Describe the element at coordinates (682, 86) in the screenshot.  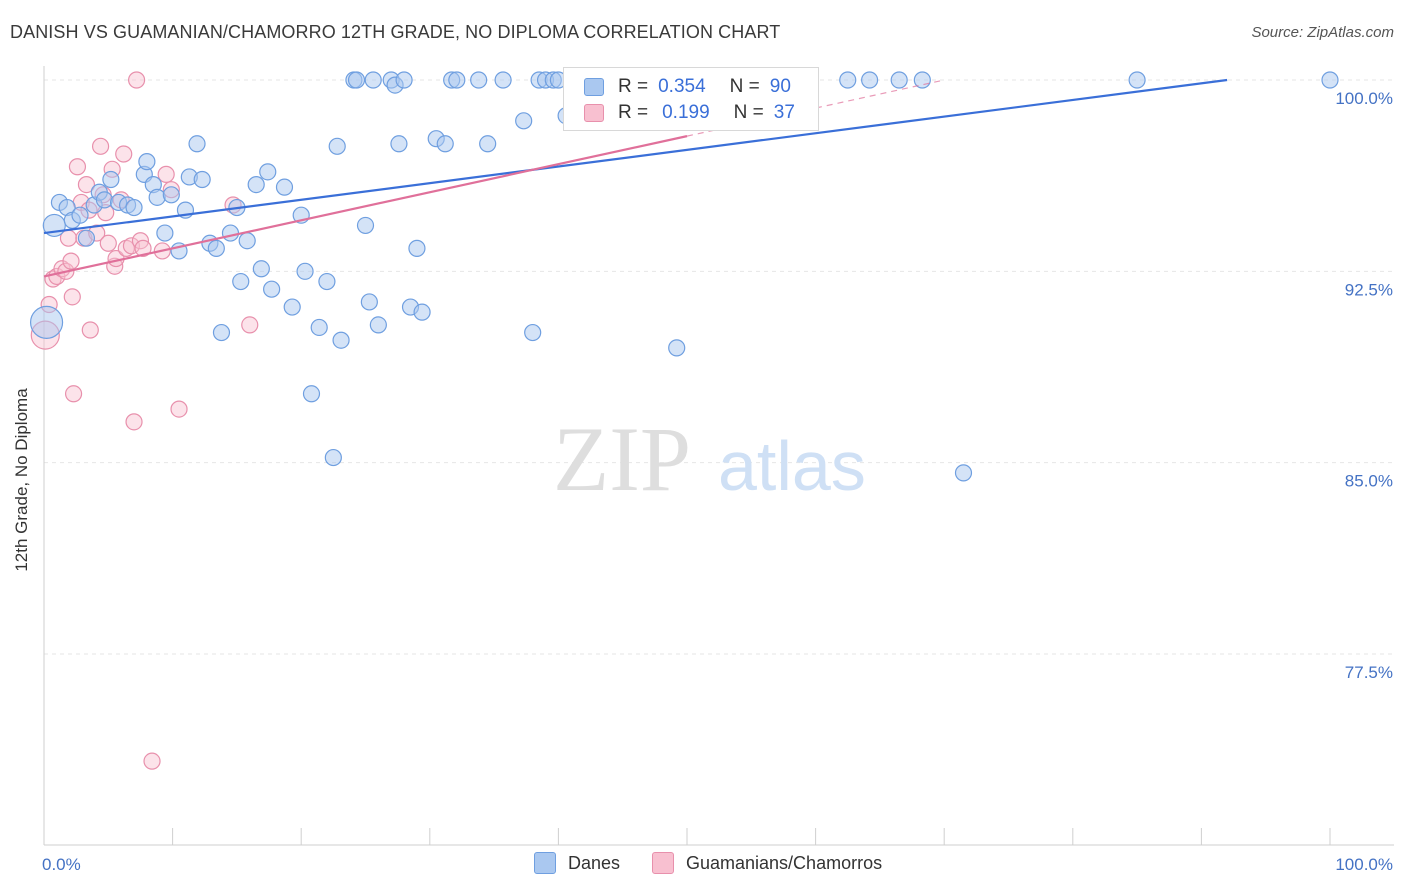
I see `legend-r-value: 0.354` at that location.